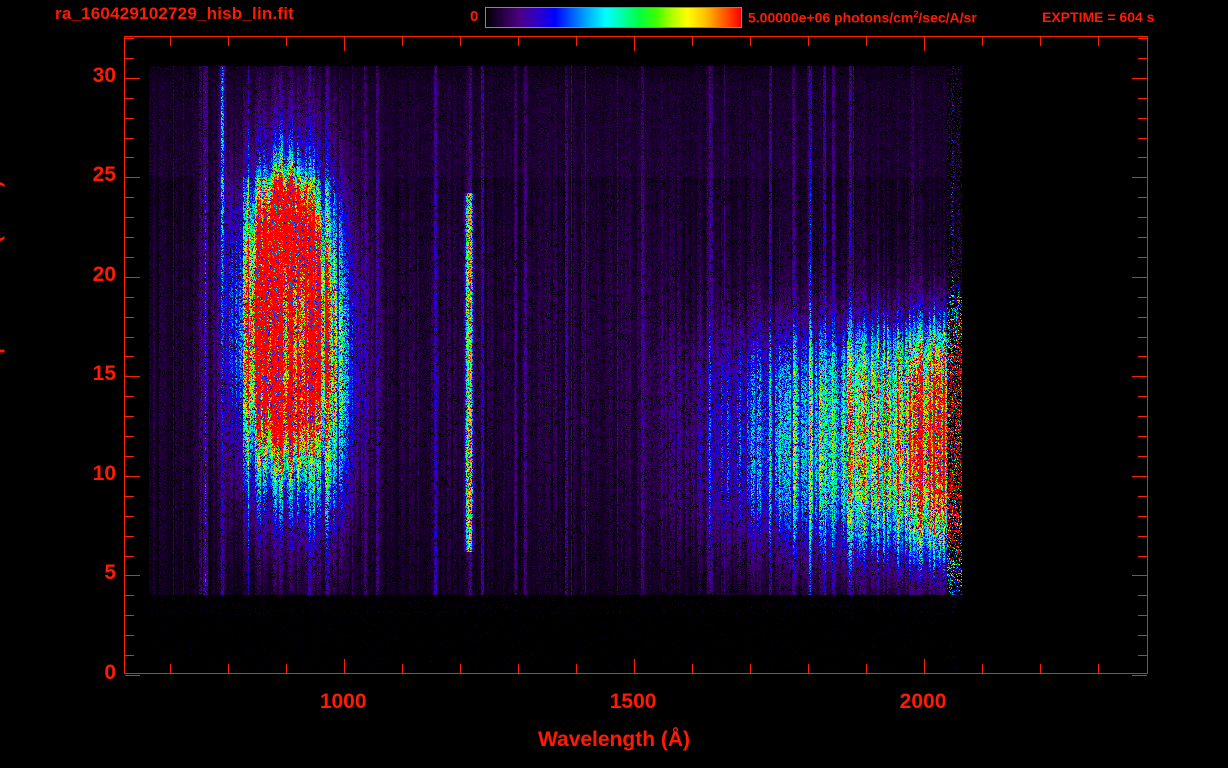 This screenshot has height=768, width=1228. I want to click on colorbar, so click(613, 17).